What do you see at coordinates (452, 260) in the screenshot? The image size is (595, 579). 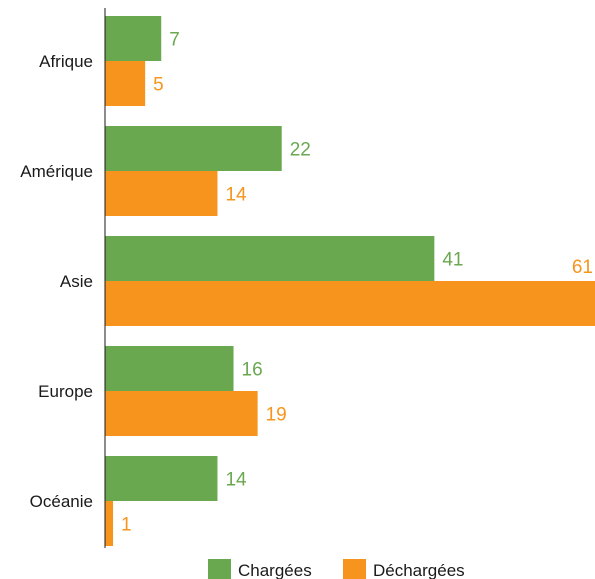 I see `value-label-chargees-asie: 41` at bounding box center [452, 260].